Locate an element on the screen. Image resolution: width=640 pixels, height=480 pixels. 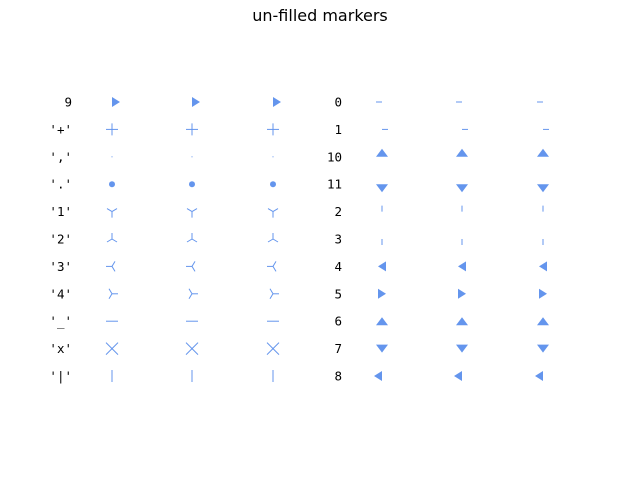
marker-label: 2 is located at coordinates (338, 211).